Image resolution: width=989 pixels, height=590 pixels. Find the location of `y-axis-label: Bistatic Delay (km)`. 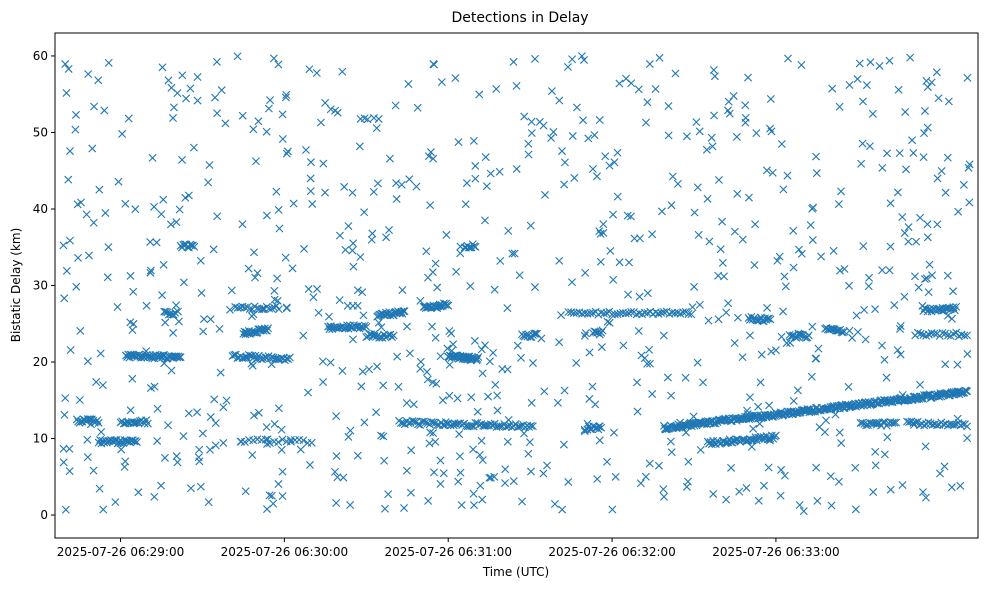

y-axis-label: Bistatic Delay (km) is located at coordinates (16, 285).